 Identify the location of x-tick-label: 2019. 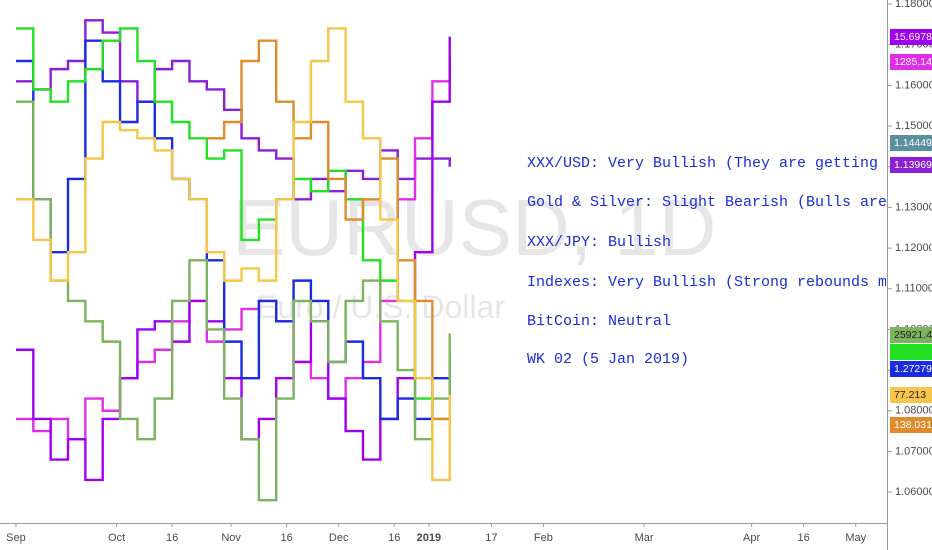
(429, 538).